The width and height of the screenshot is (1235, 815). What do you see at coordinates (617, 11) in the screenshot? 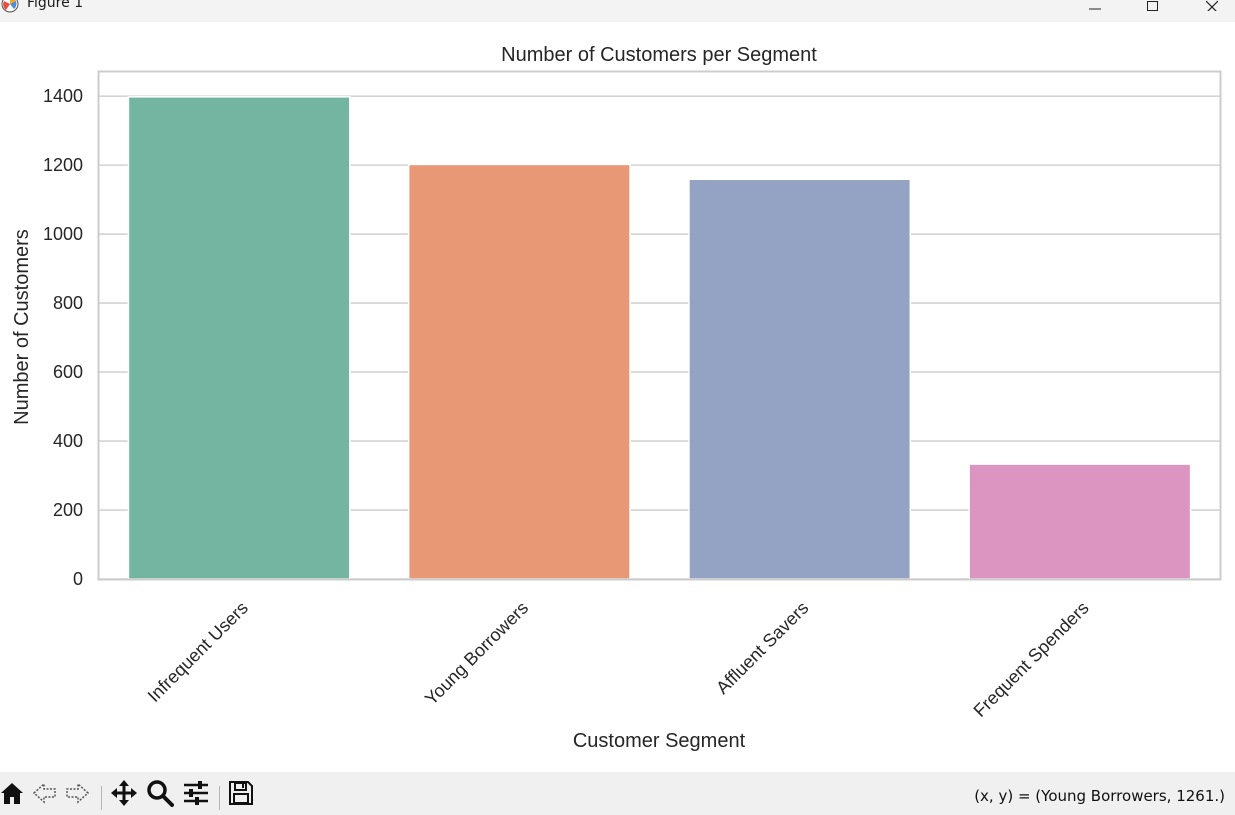
I see `title-bar: Figure 1` at bounding box center [617, 11].